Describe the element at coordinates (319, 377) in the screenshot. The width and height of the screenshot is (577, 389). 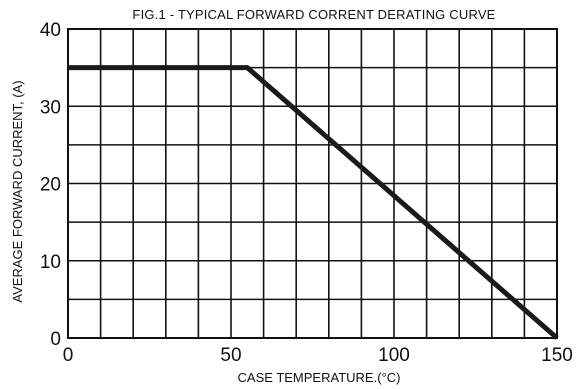
I see `x-axis-label: CASE TEMPERATURE.(°C)` at that location.